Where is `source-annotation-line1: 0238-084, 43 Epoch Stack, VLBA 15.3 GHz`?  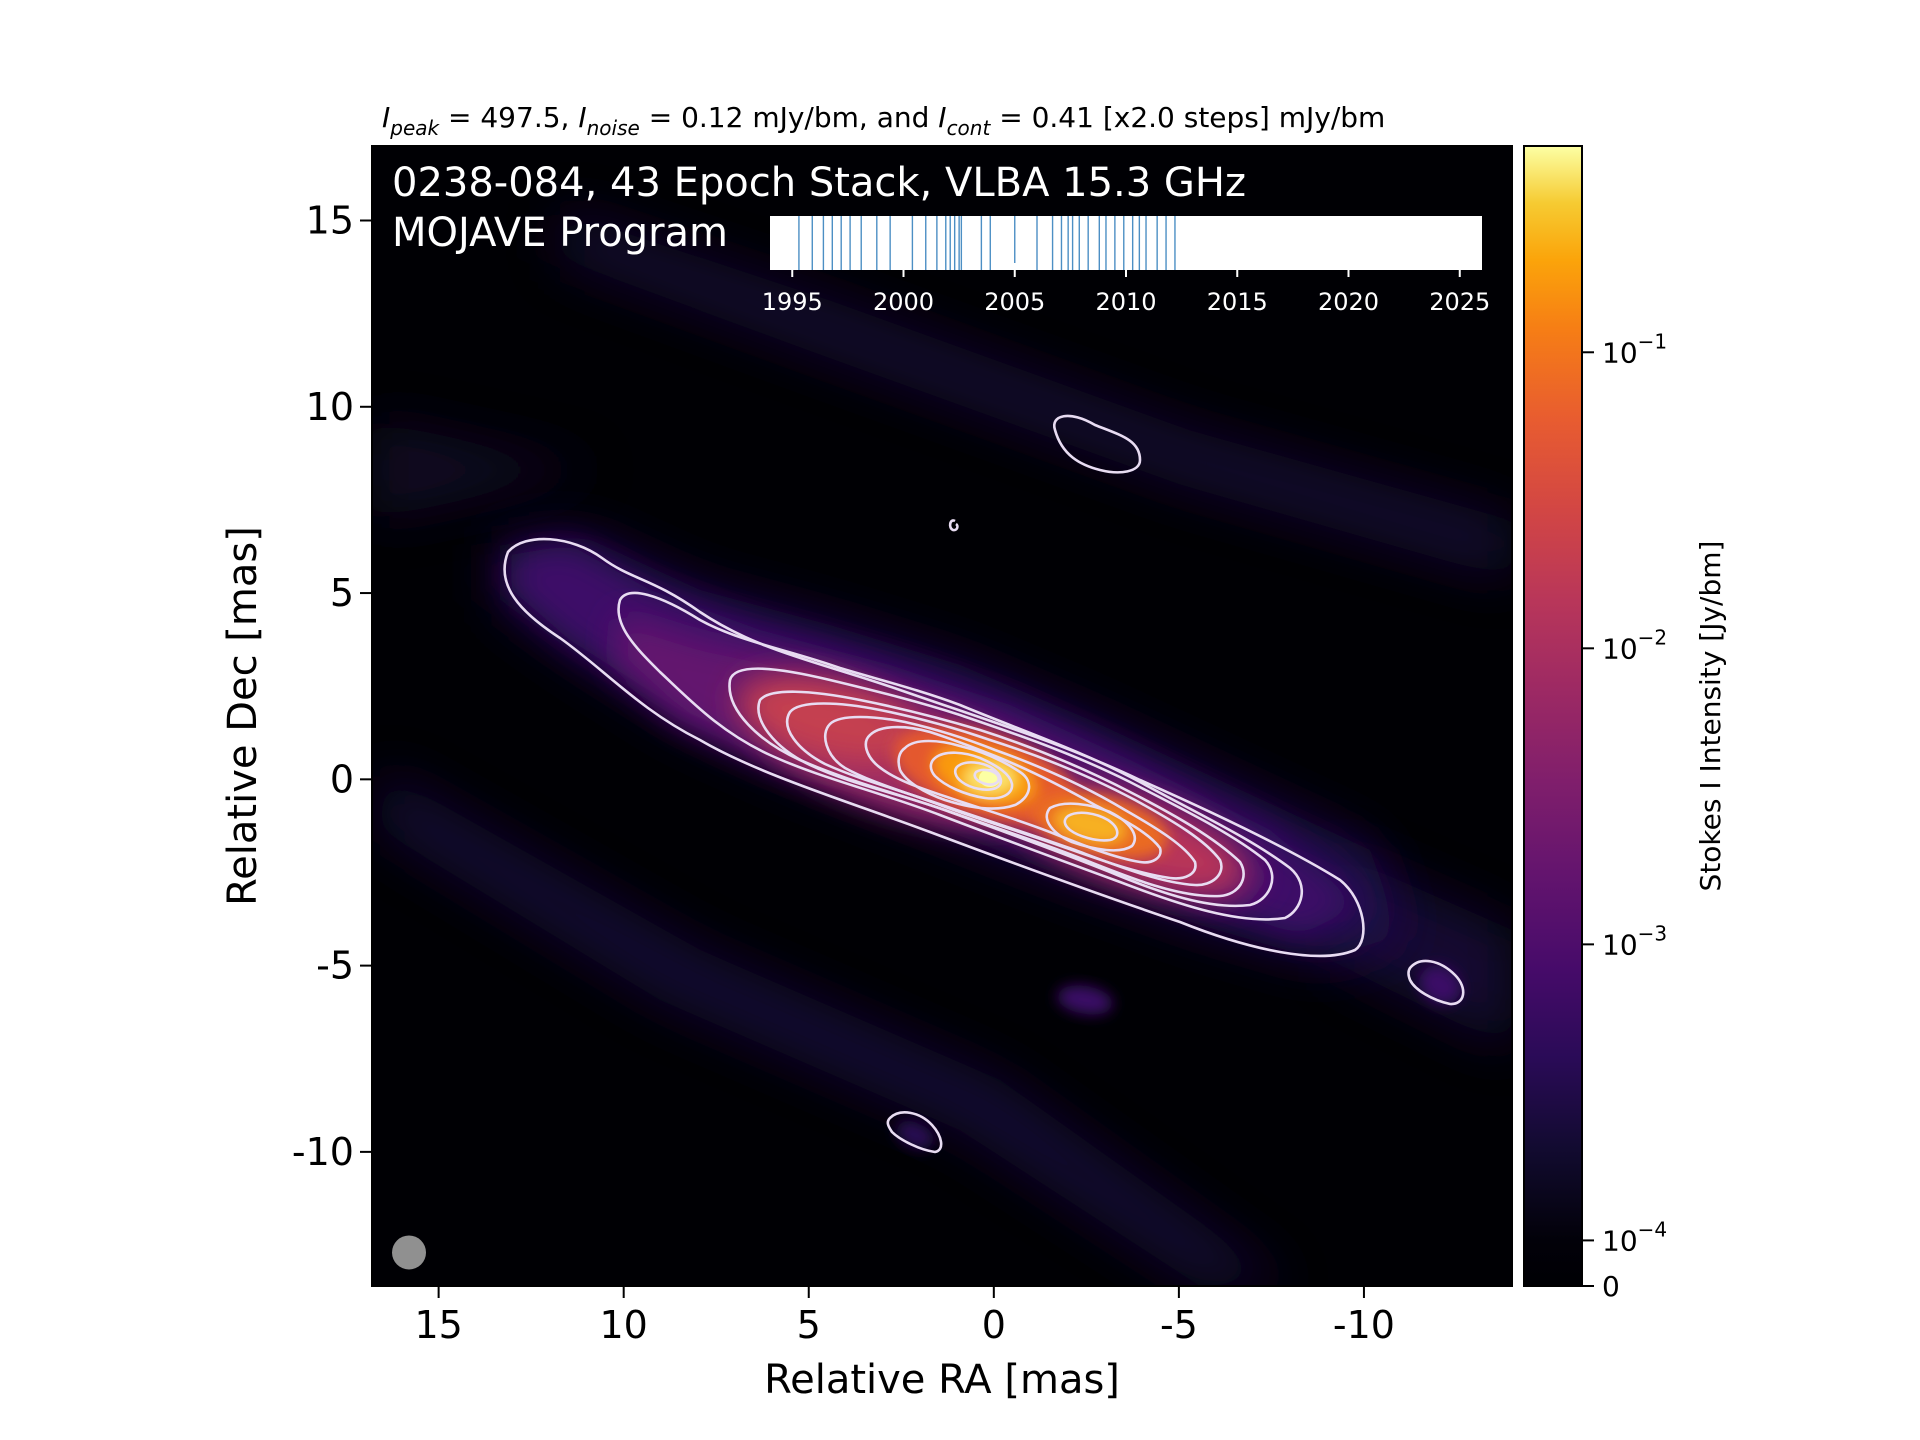
source-annotation-line1: 0238-084, 43 Epoch Stack, VLBA 15.3 GHz is located at coordinates (819, 183).